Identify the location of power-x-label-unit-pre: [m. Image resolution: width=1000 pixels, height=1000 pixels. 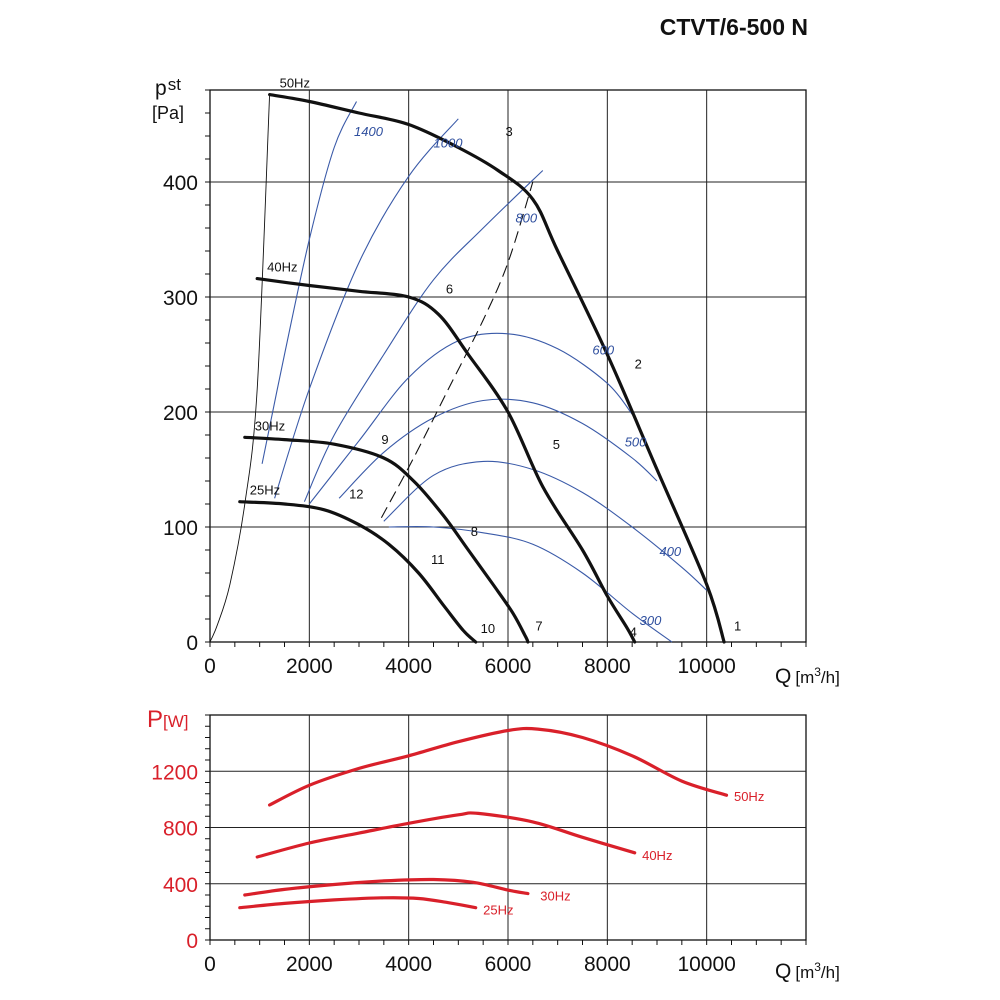
(804, 972).